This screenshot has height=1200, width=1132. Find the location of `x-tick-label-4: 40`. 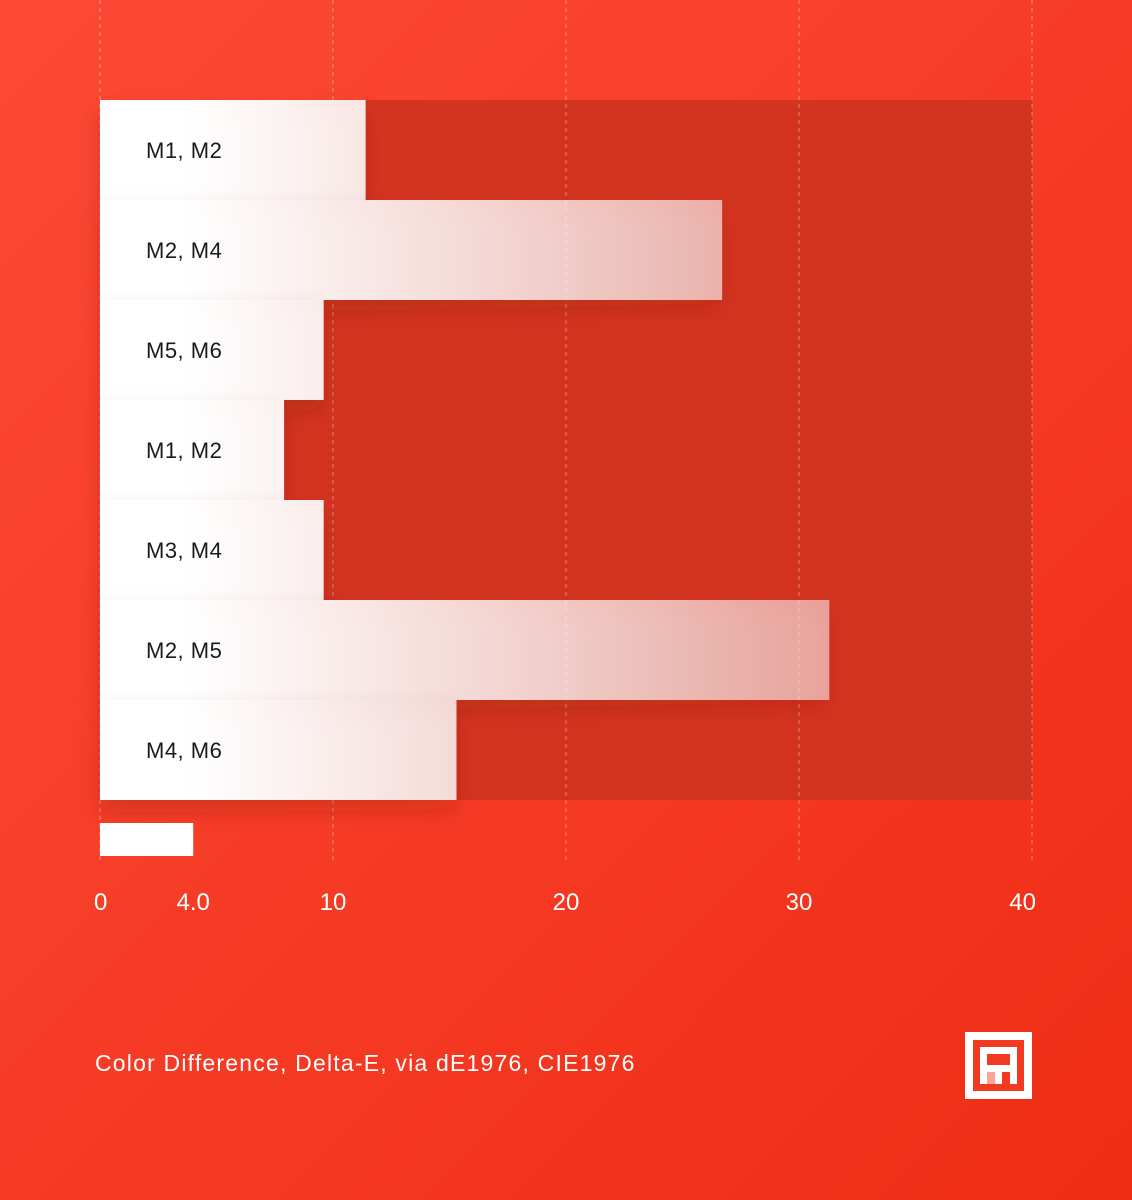

x-tick-label-4: 40 is located at coordinates (1022, 902).